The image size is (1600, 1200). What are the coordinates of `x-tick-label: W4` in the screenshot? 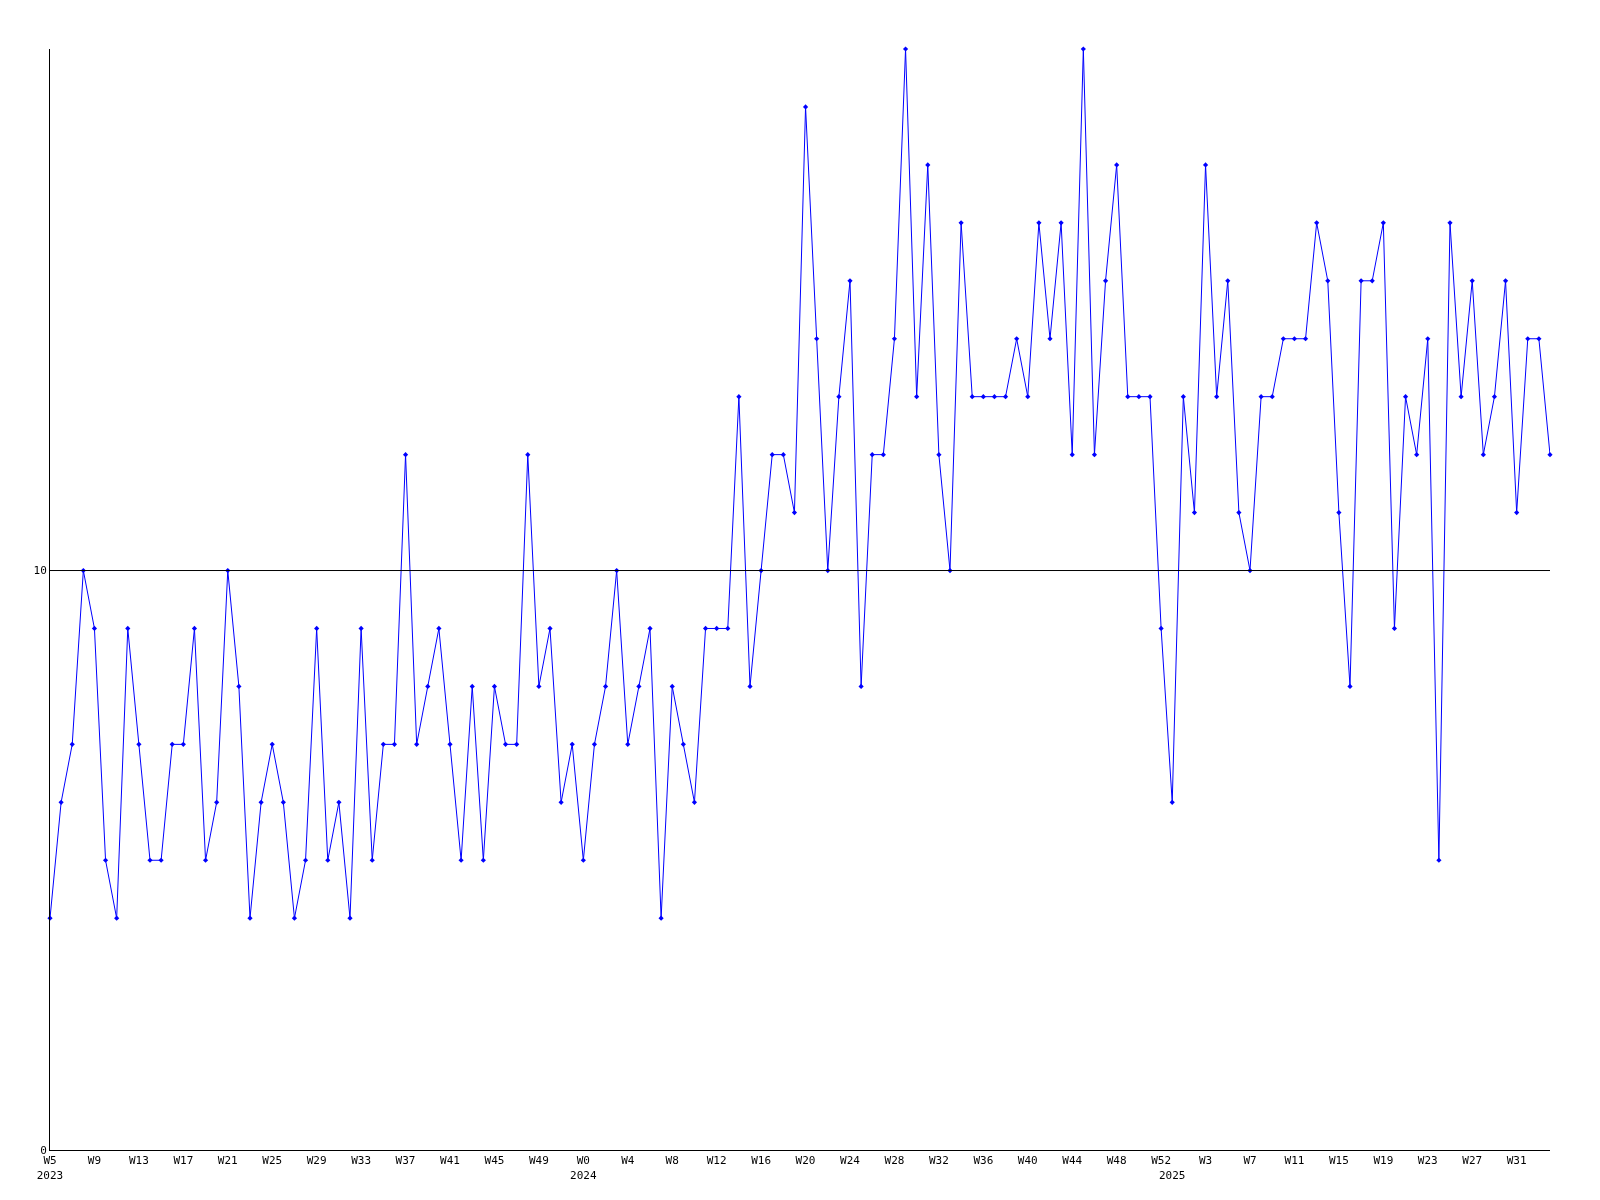 It's located at (628, 1161).